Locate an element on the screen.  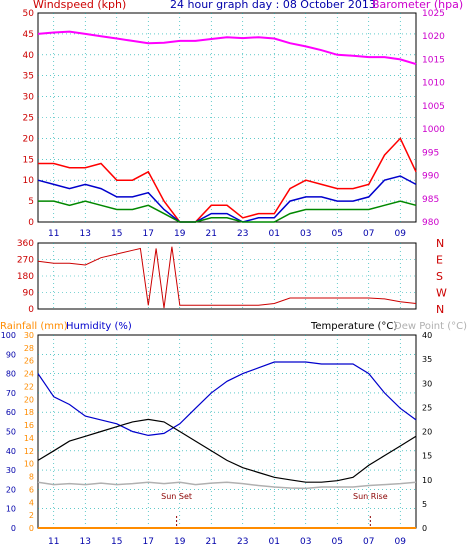
windspeed-tick-label: 15 is located at coordinates (28, 160).